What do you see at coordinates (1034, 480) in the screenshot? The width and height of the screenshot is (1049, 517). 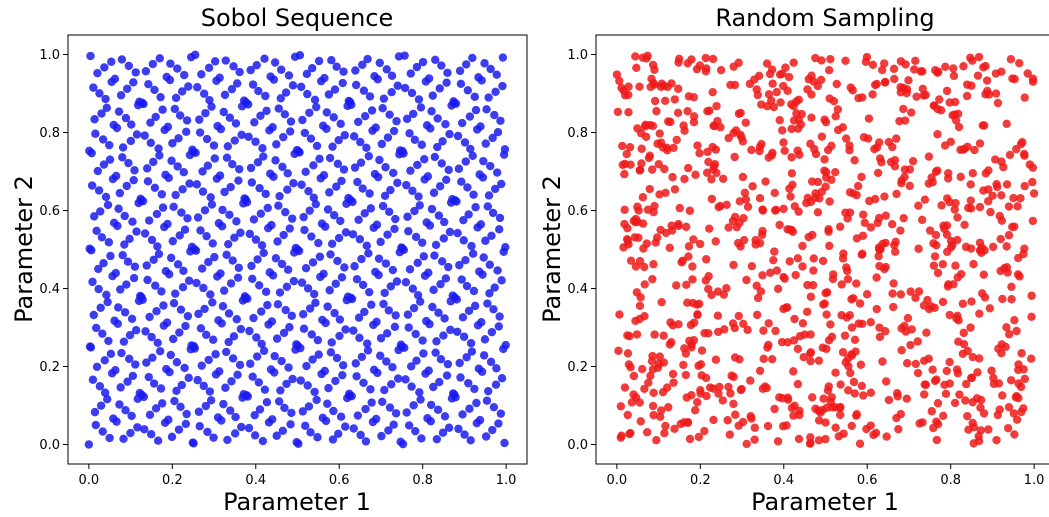 I see `x-tick-label: 1.0` at bounding box center [1034, 480].